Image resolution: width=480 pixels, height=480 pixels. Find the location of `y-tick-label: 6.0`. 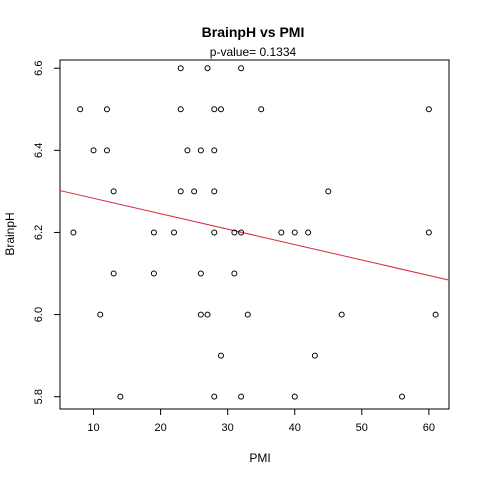

y-tick-label: 6.0 is located at coordinates (39, 314).